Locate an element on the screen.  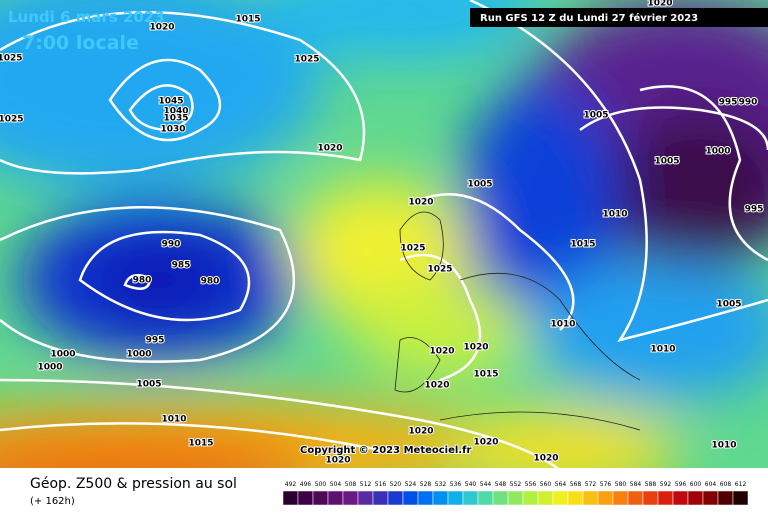
isobar-label: 985 is located at coordinates (181, 266).